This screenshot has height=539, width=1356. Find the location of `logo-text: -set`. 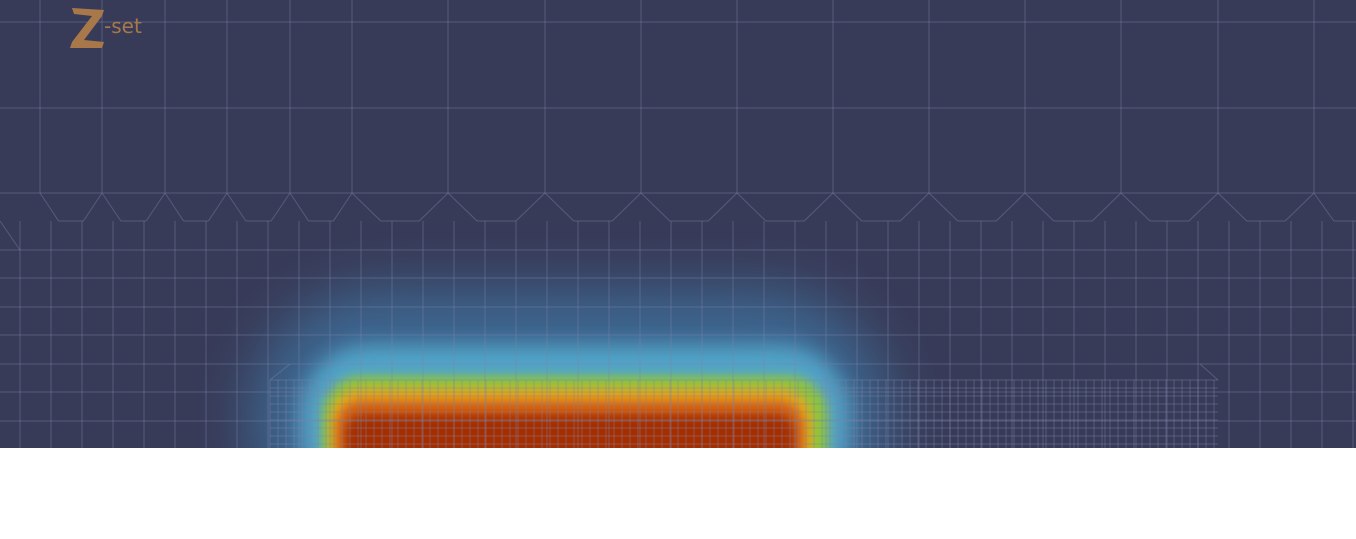

logo-text: -set is located at coordinates (123, 26).